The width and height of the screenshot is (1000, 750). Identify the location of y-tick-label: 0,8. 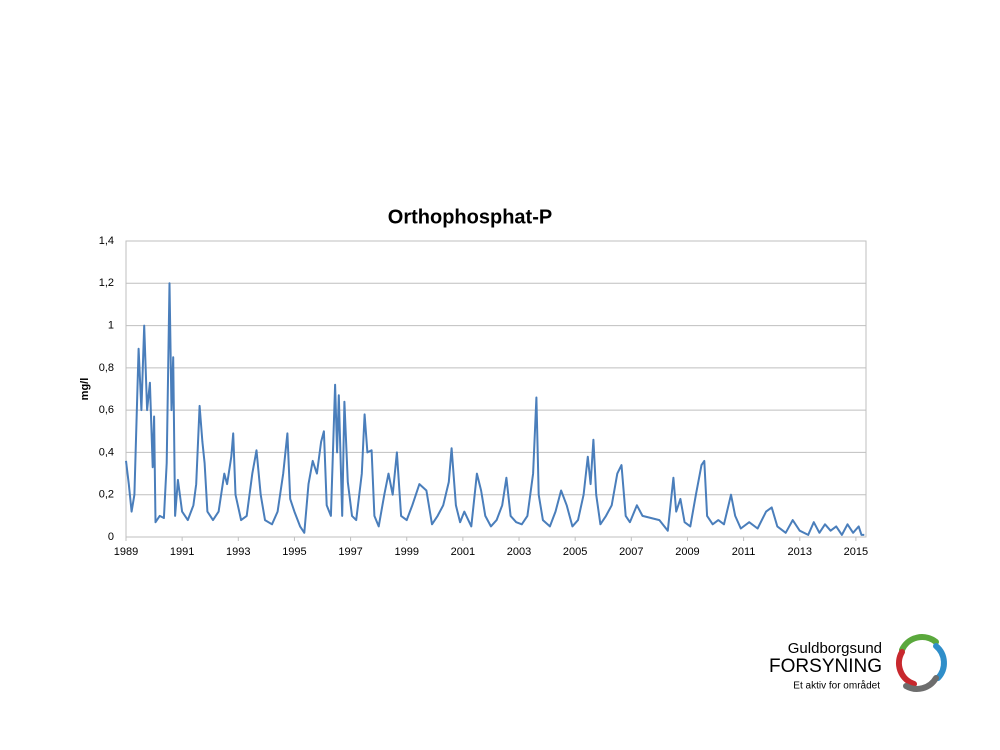
(106, 368).